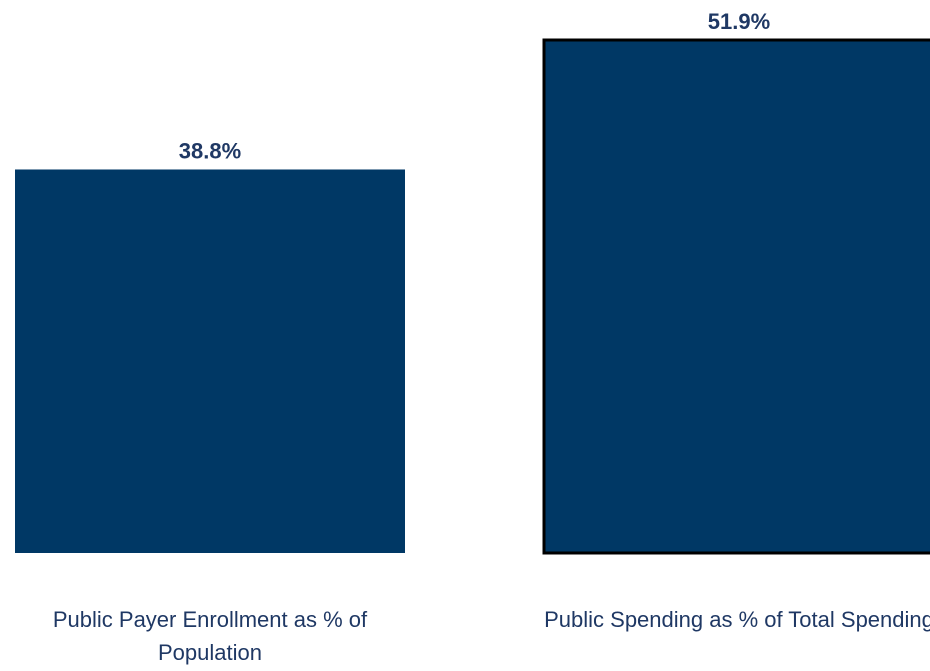 The width and height of the screenshot is (930, 671). Describe the element at coordinates (739, 21) in the screenshot. I see `data-label-public-spending: 51.9%` at that location.